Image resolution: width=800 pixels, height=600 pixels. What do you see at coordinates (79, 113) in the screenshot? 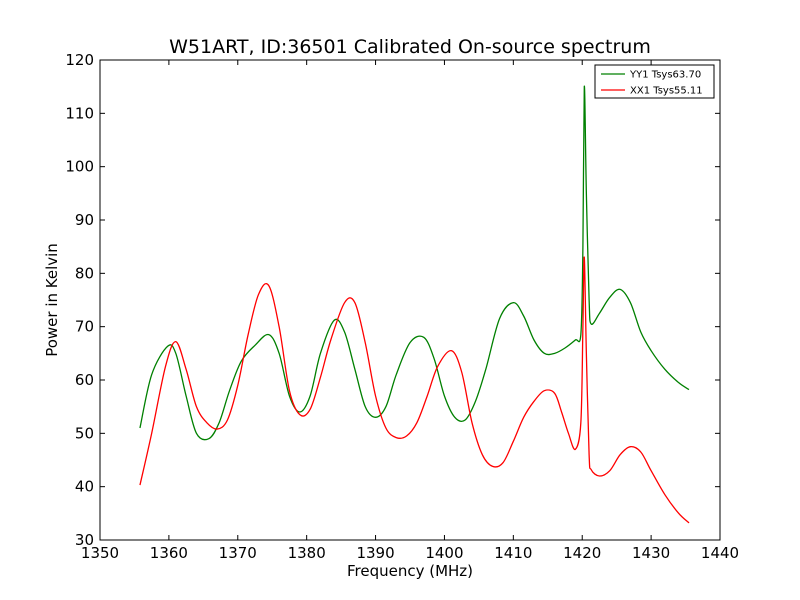
I see `y-tick-label: 110` at bounding box center [79, 113].